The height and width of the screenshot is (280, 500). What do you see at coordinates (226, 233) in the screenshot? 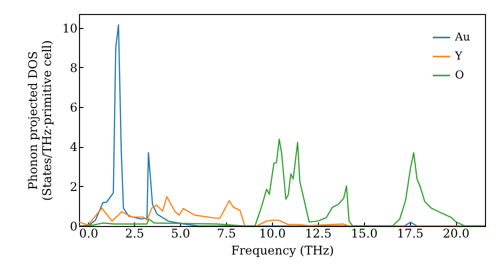
I see `x-tick-label: 7.5` at bounding box center [226, 233].